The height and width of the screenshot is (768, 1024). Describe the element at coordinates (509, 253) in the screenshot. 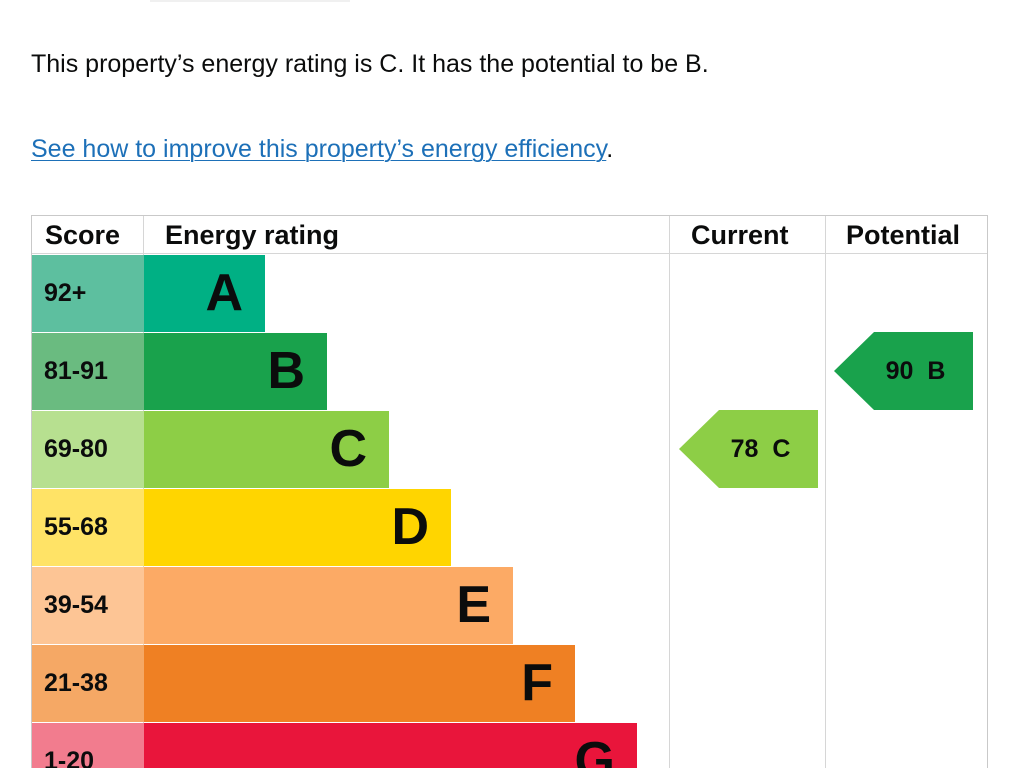

I see `header-divider` at that location.